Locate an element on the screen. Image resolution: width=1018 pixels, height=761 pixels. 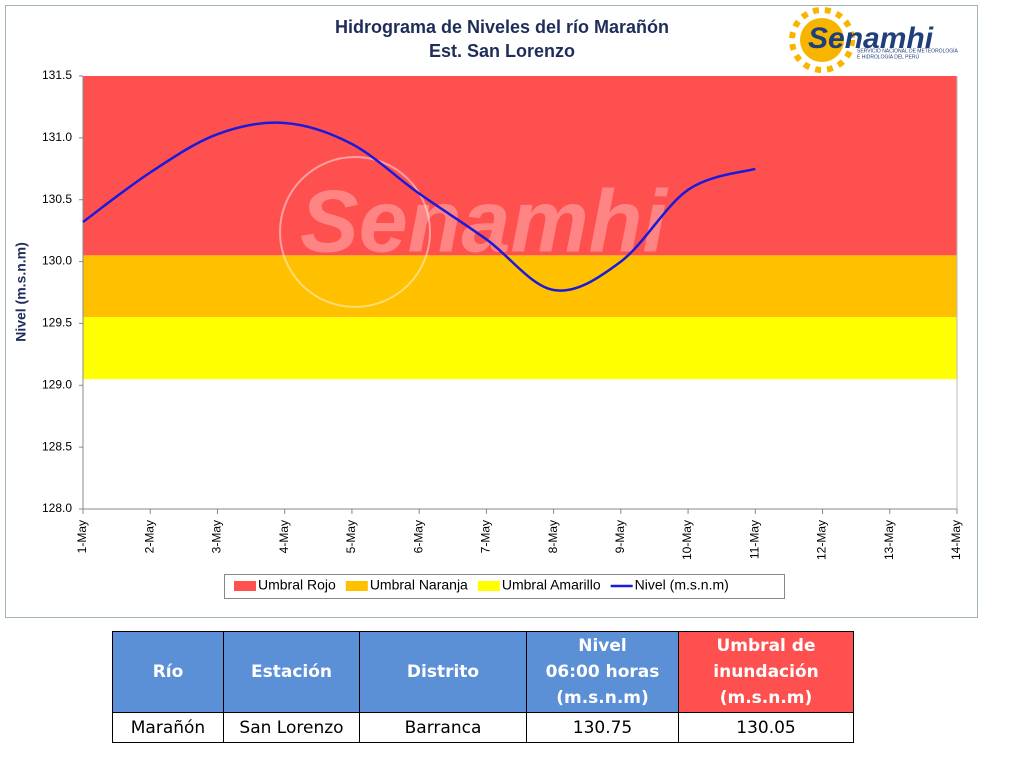
y-tick-label: 129.0 is located at coordinates (57, 384).